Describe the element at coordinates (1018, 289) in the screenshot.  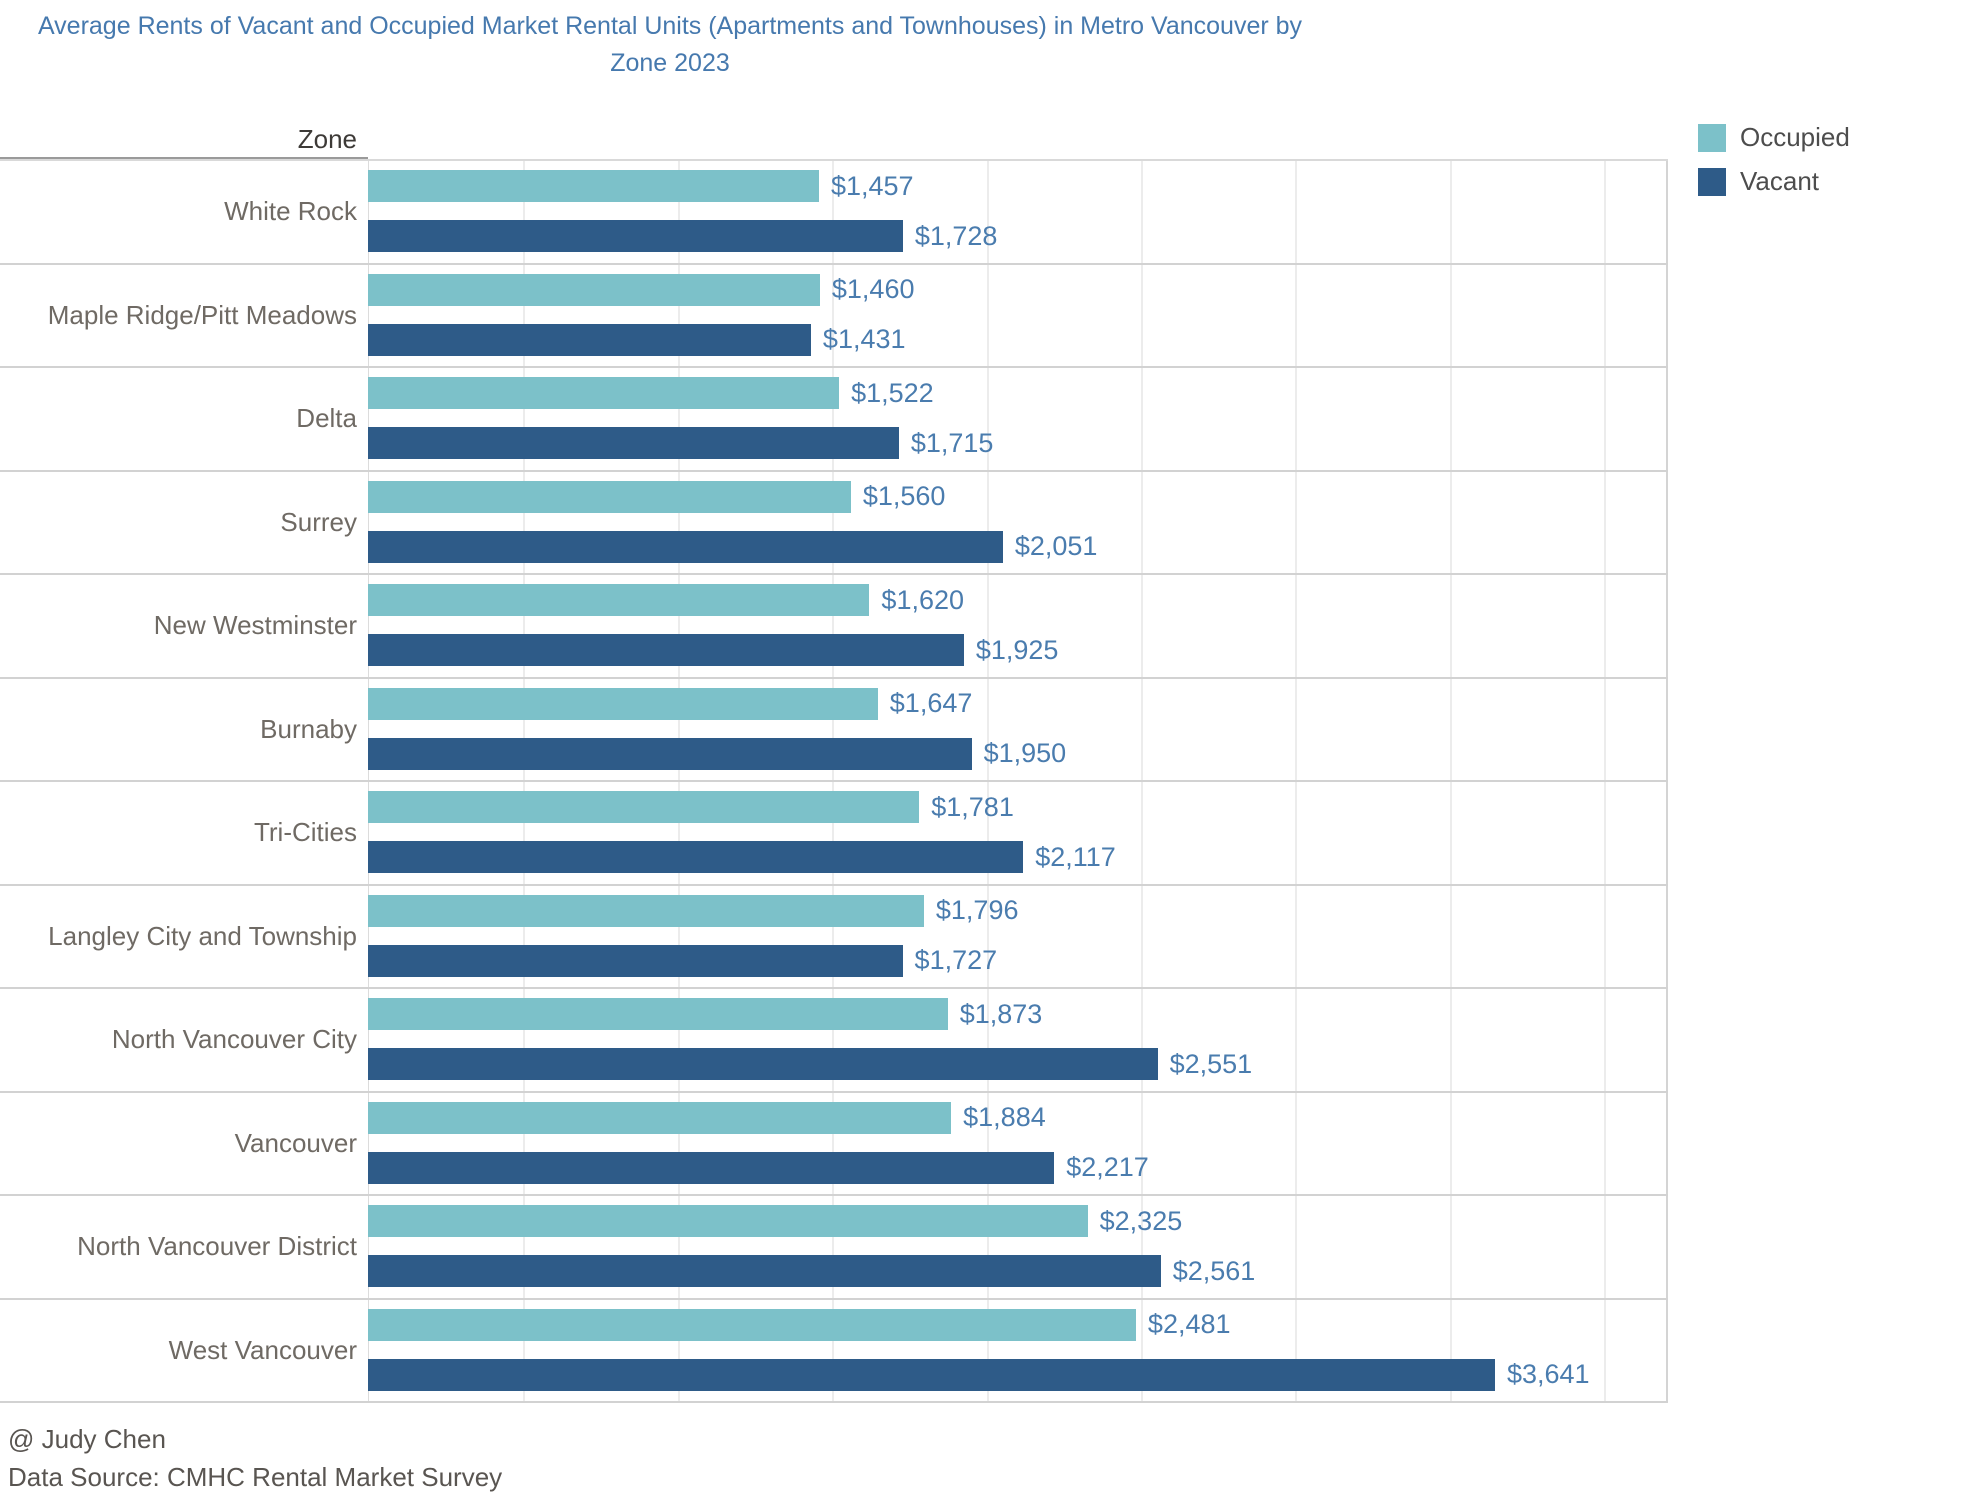
I see `bar-line-occupied: $1,460` at that location.